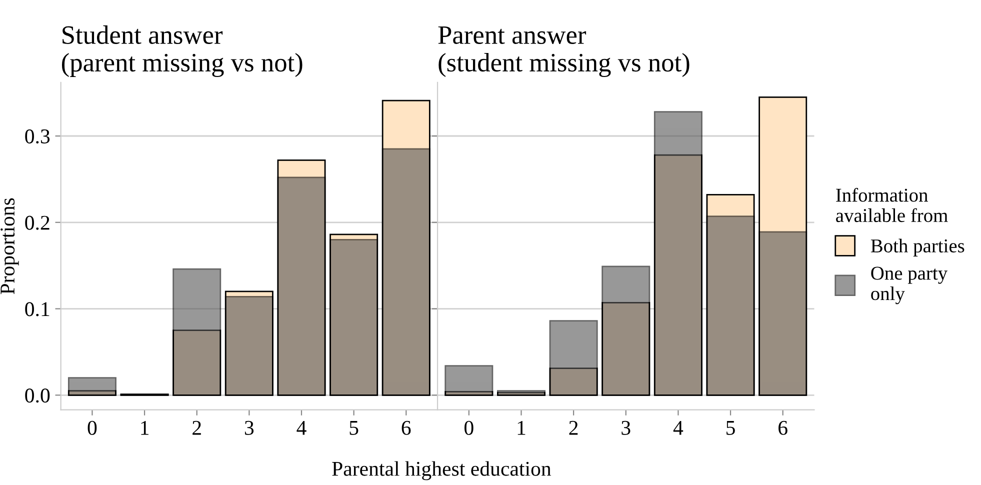  I want to click on y-tick-label: 0.1, so click(37, 309).